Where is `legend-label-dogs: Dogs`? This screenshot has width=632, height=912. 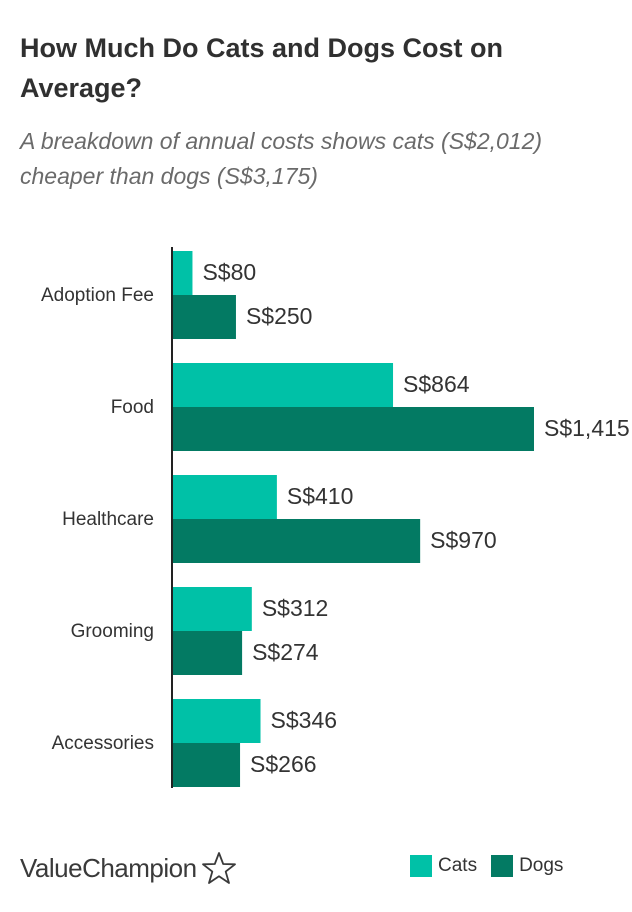
legend-label-dogs: Dogs is located at coordinates (541, 865).